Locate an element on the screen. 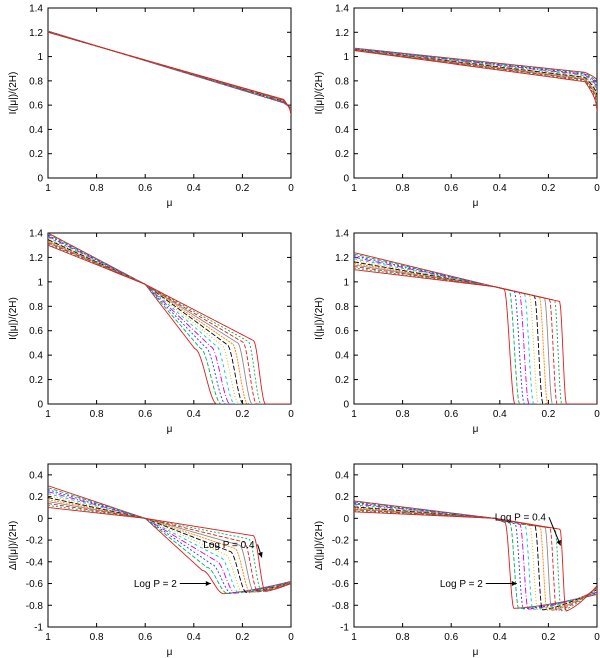  y-tick-label: -0.2 is located at coordinates (35, 541).